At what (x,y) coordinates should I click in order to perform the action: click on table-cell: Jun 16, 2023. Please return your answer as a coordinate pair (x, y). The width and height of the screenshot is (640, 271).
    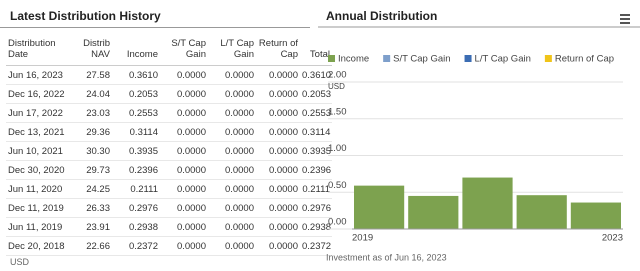
    Looking at the image, I should click on (39, 75).